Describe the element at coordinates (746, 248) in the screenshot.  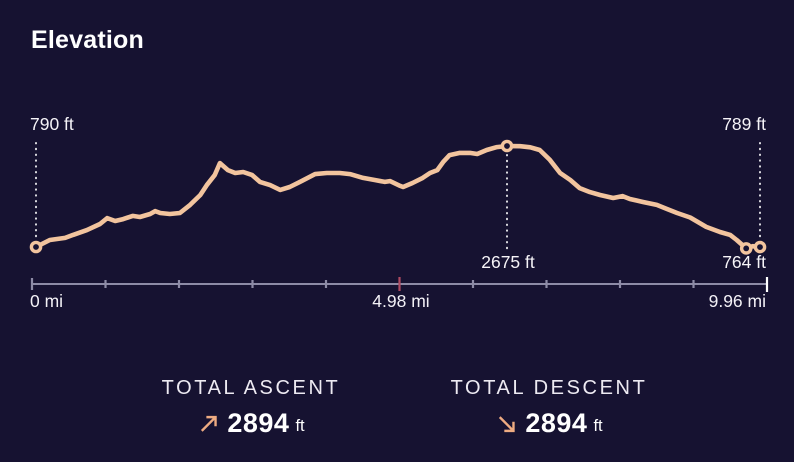
I see `point-marker-end-low` at that location.